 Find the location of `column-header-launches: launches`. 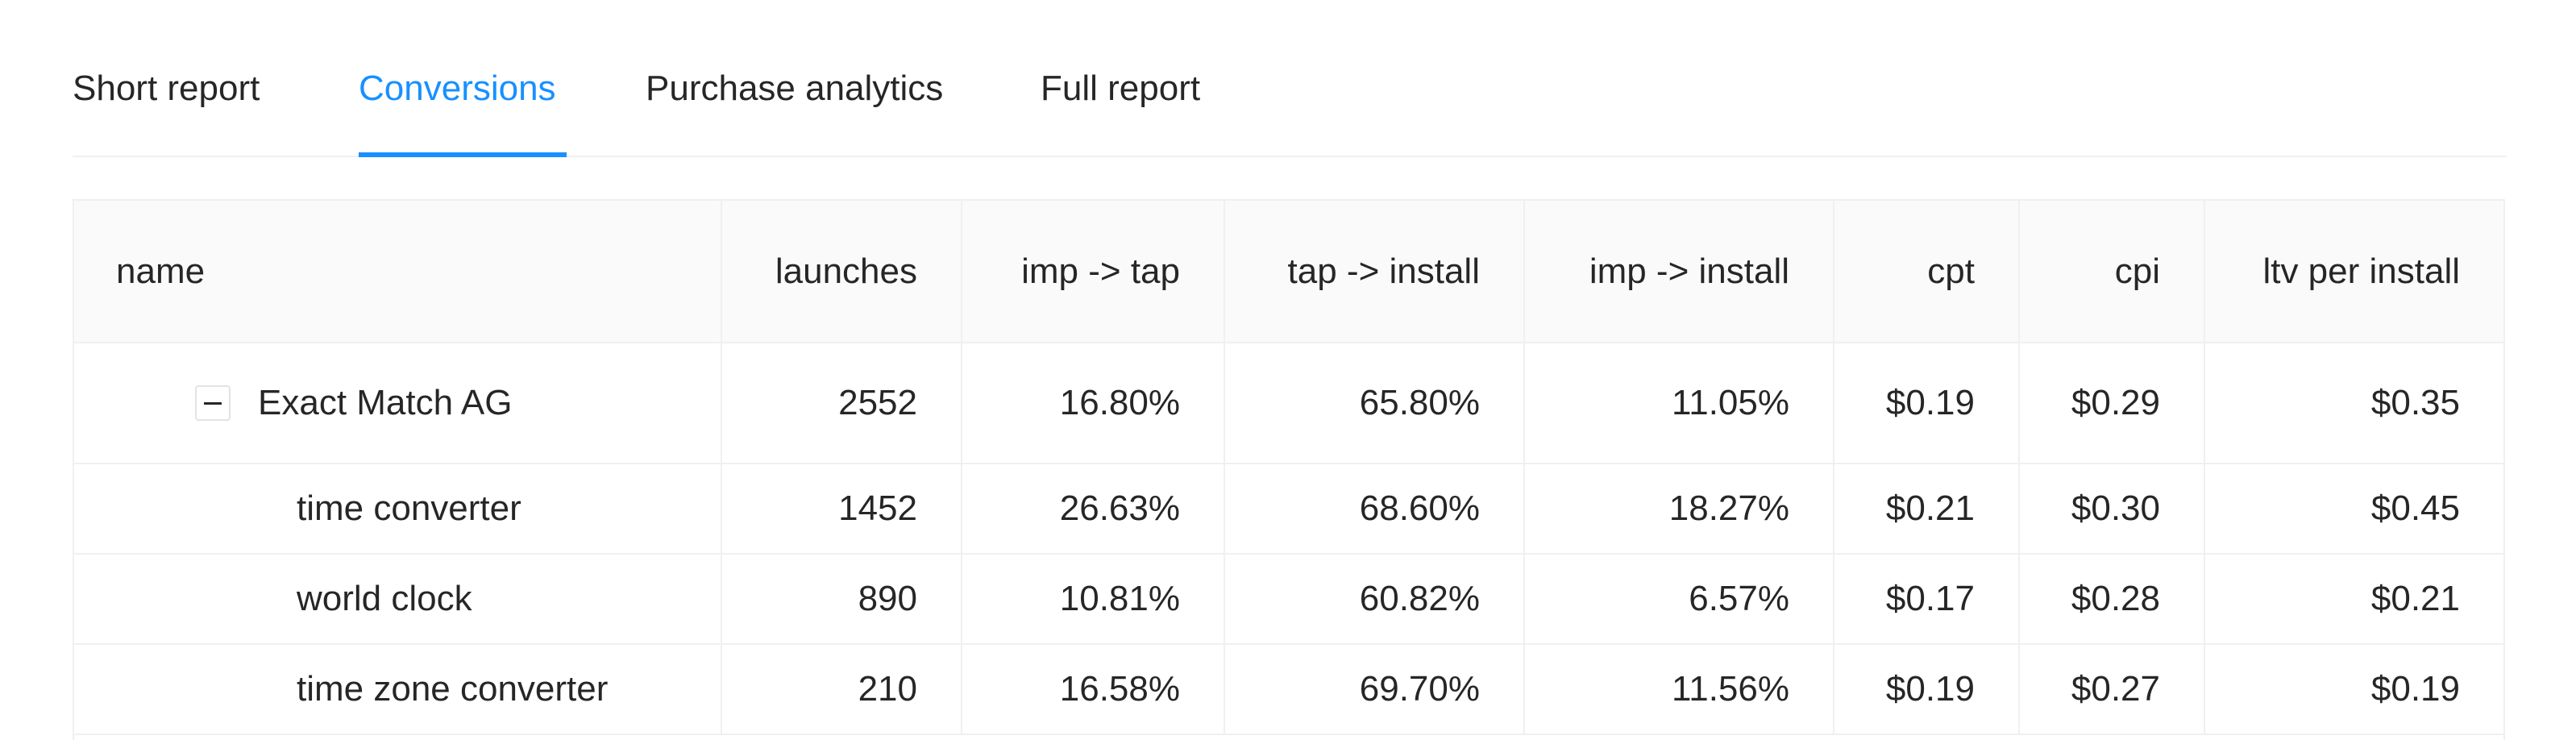

column-header-launches: launches is located at coordinates (841, 272).